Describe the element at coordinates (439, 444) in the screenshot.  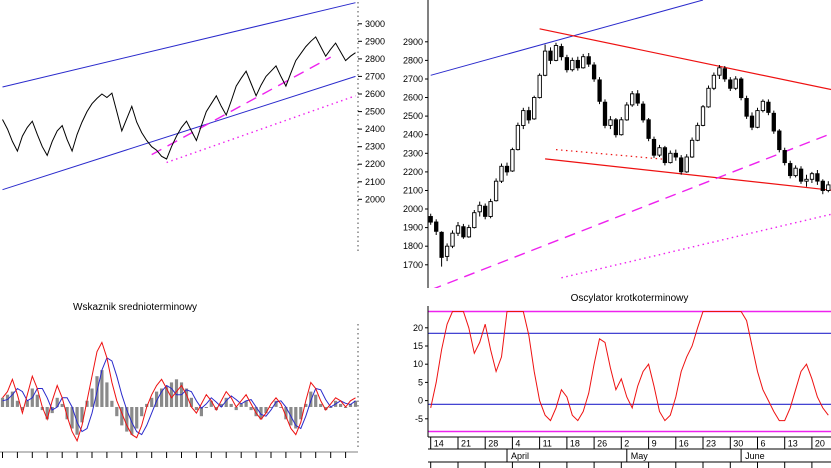
I see `svg-text: 14` at that location.